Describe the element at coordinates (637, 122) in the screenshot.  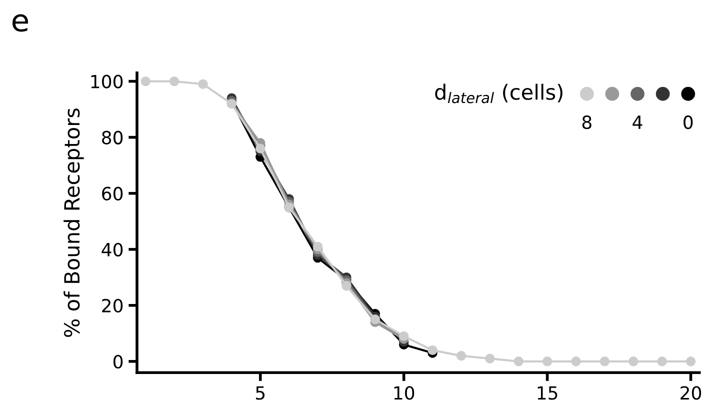
I see `legend-label: 4` at that location.